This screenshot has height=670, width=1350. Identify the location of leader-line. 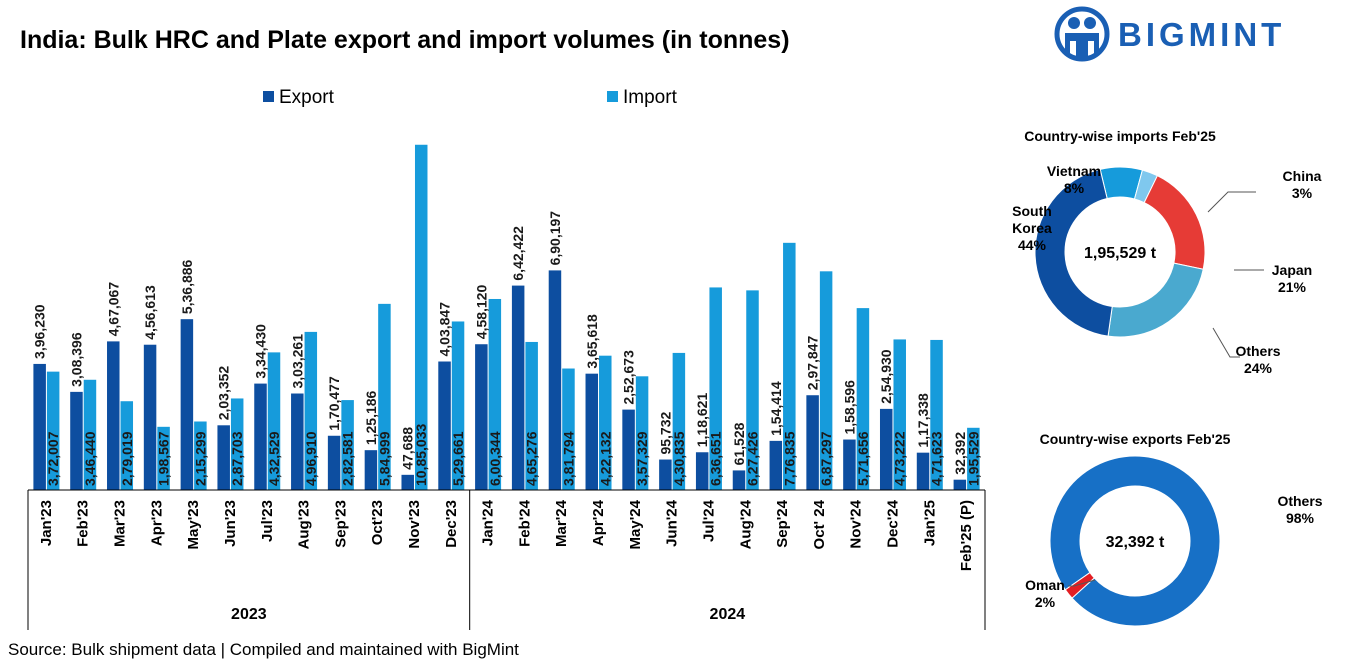
(1226, 342).